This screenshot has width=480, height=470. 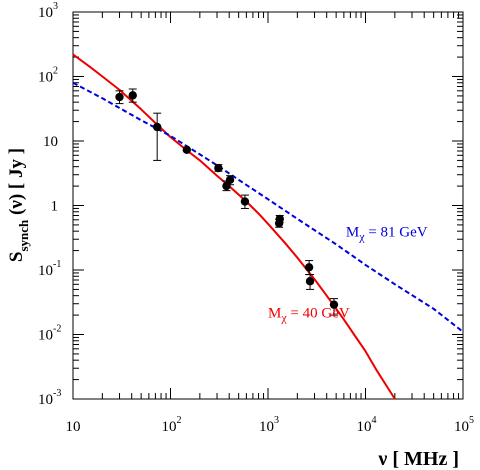 I want to click on x-tick-labels: 10 10² 10³ 10⁴ 10⁵, so click(x=270, y=425).